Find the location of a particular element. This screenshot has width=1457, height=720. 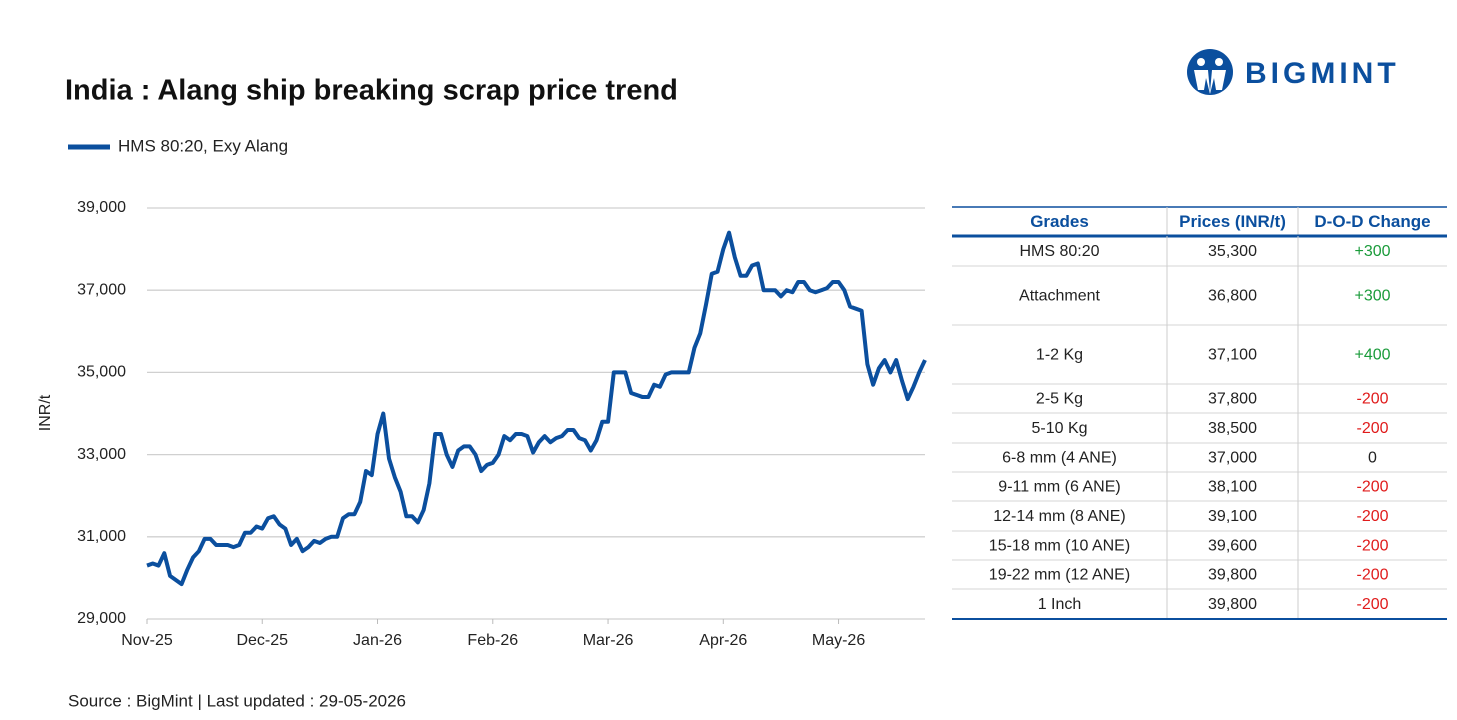

table-cell: 15-18 mm (10 ANE) is located at coordinates (1059, 546).